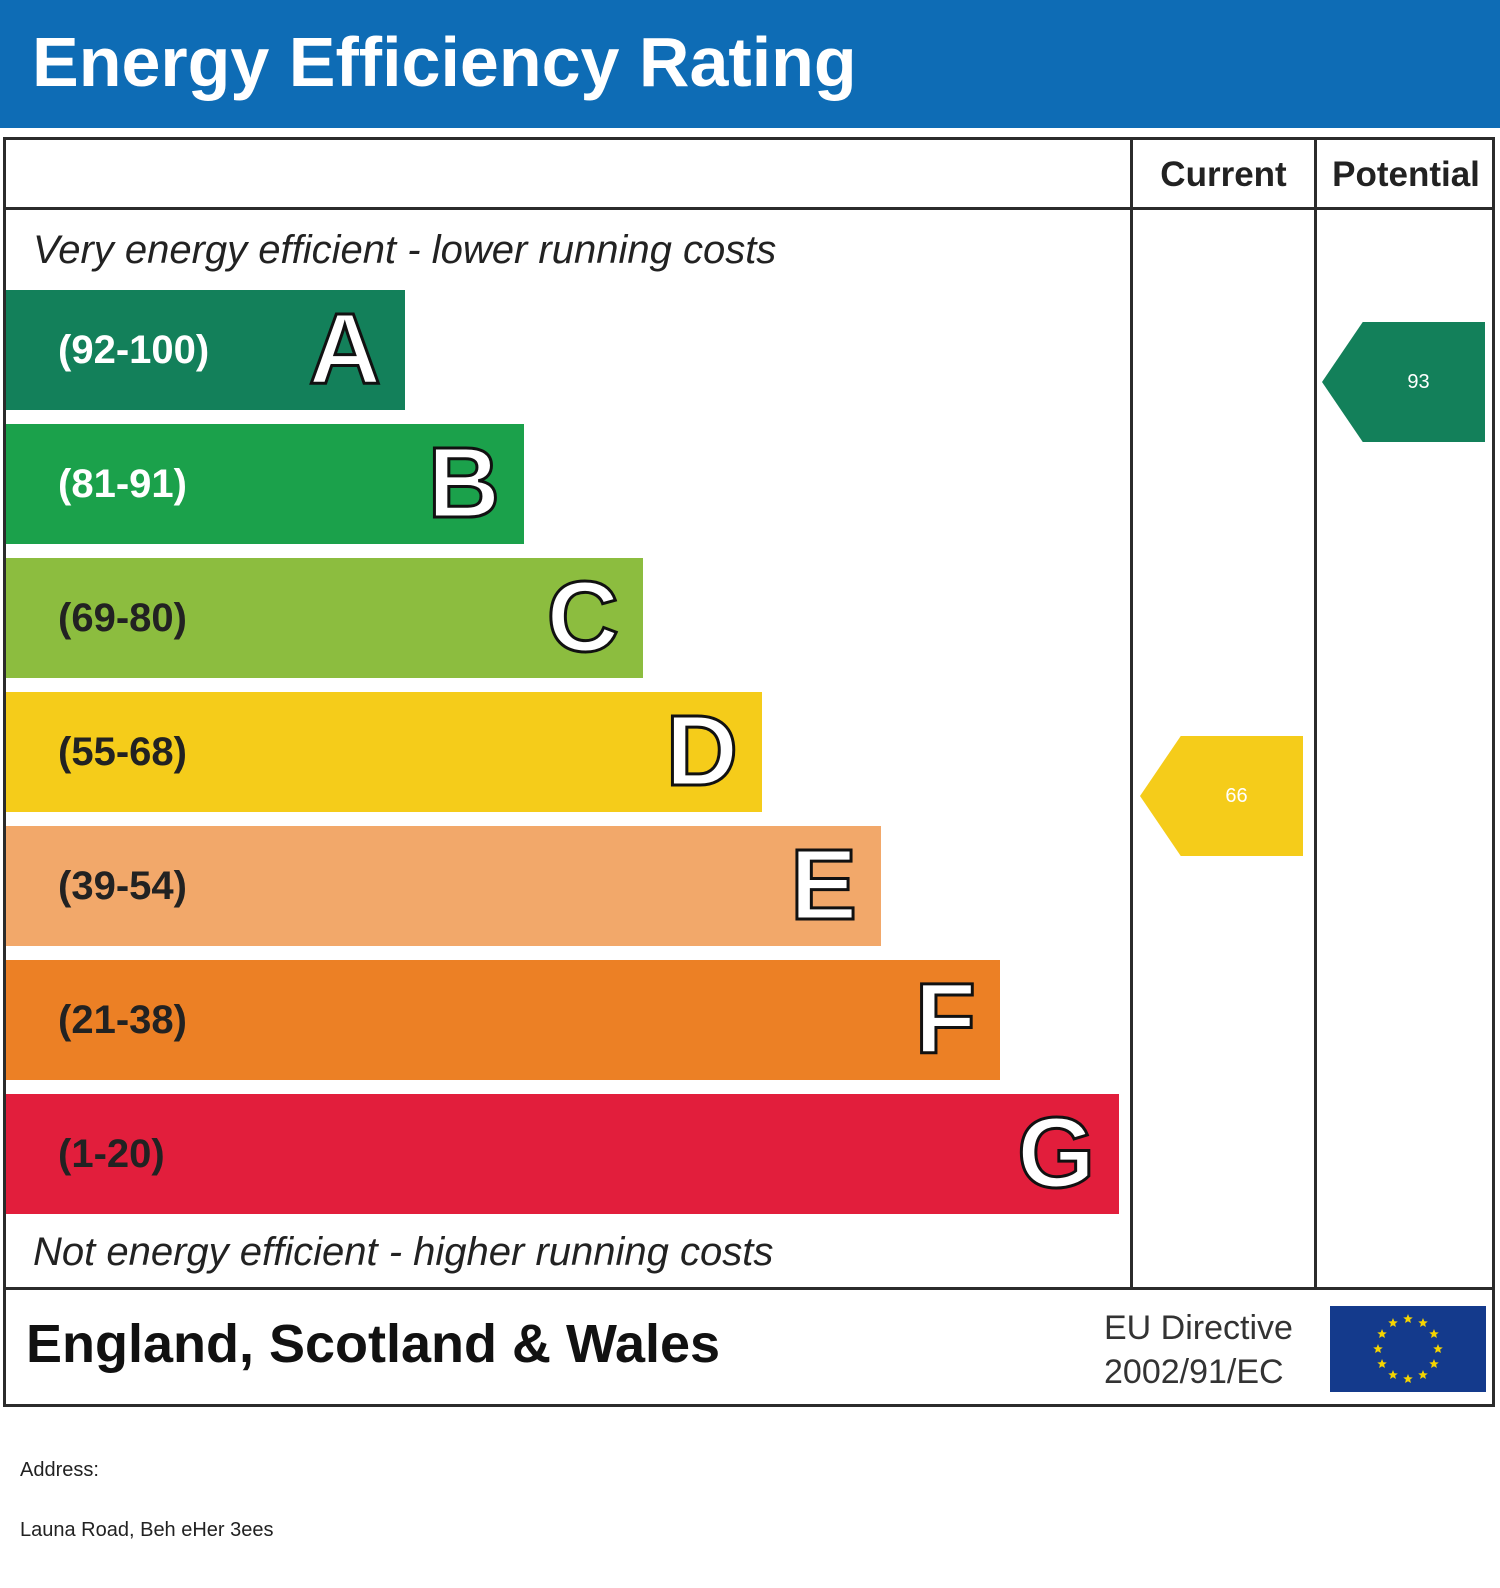  What do you see at coordinates (344, 349) in the screenshot?
I see `band-letter: A` at bounding box center [344, 349].